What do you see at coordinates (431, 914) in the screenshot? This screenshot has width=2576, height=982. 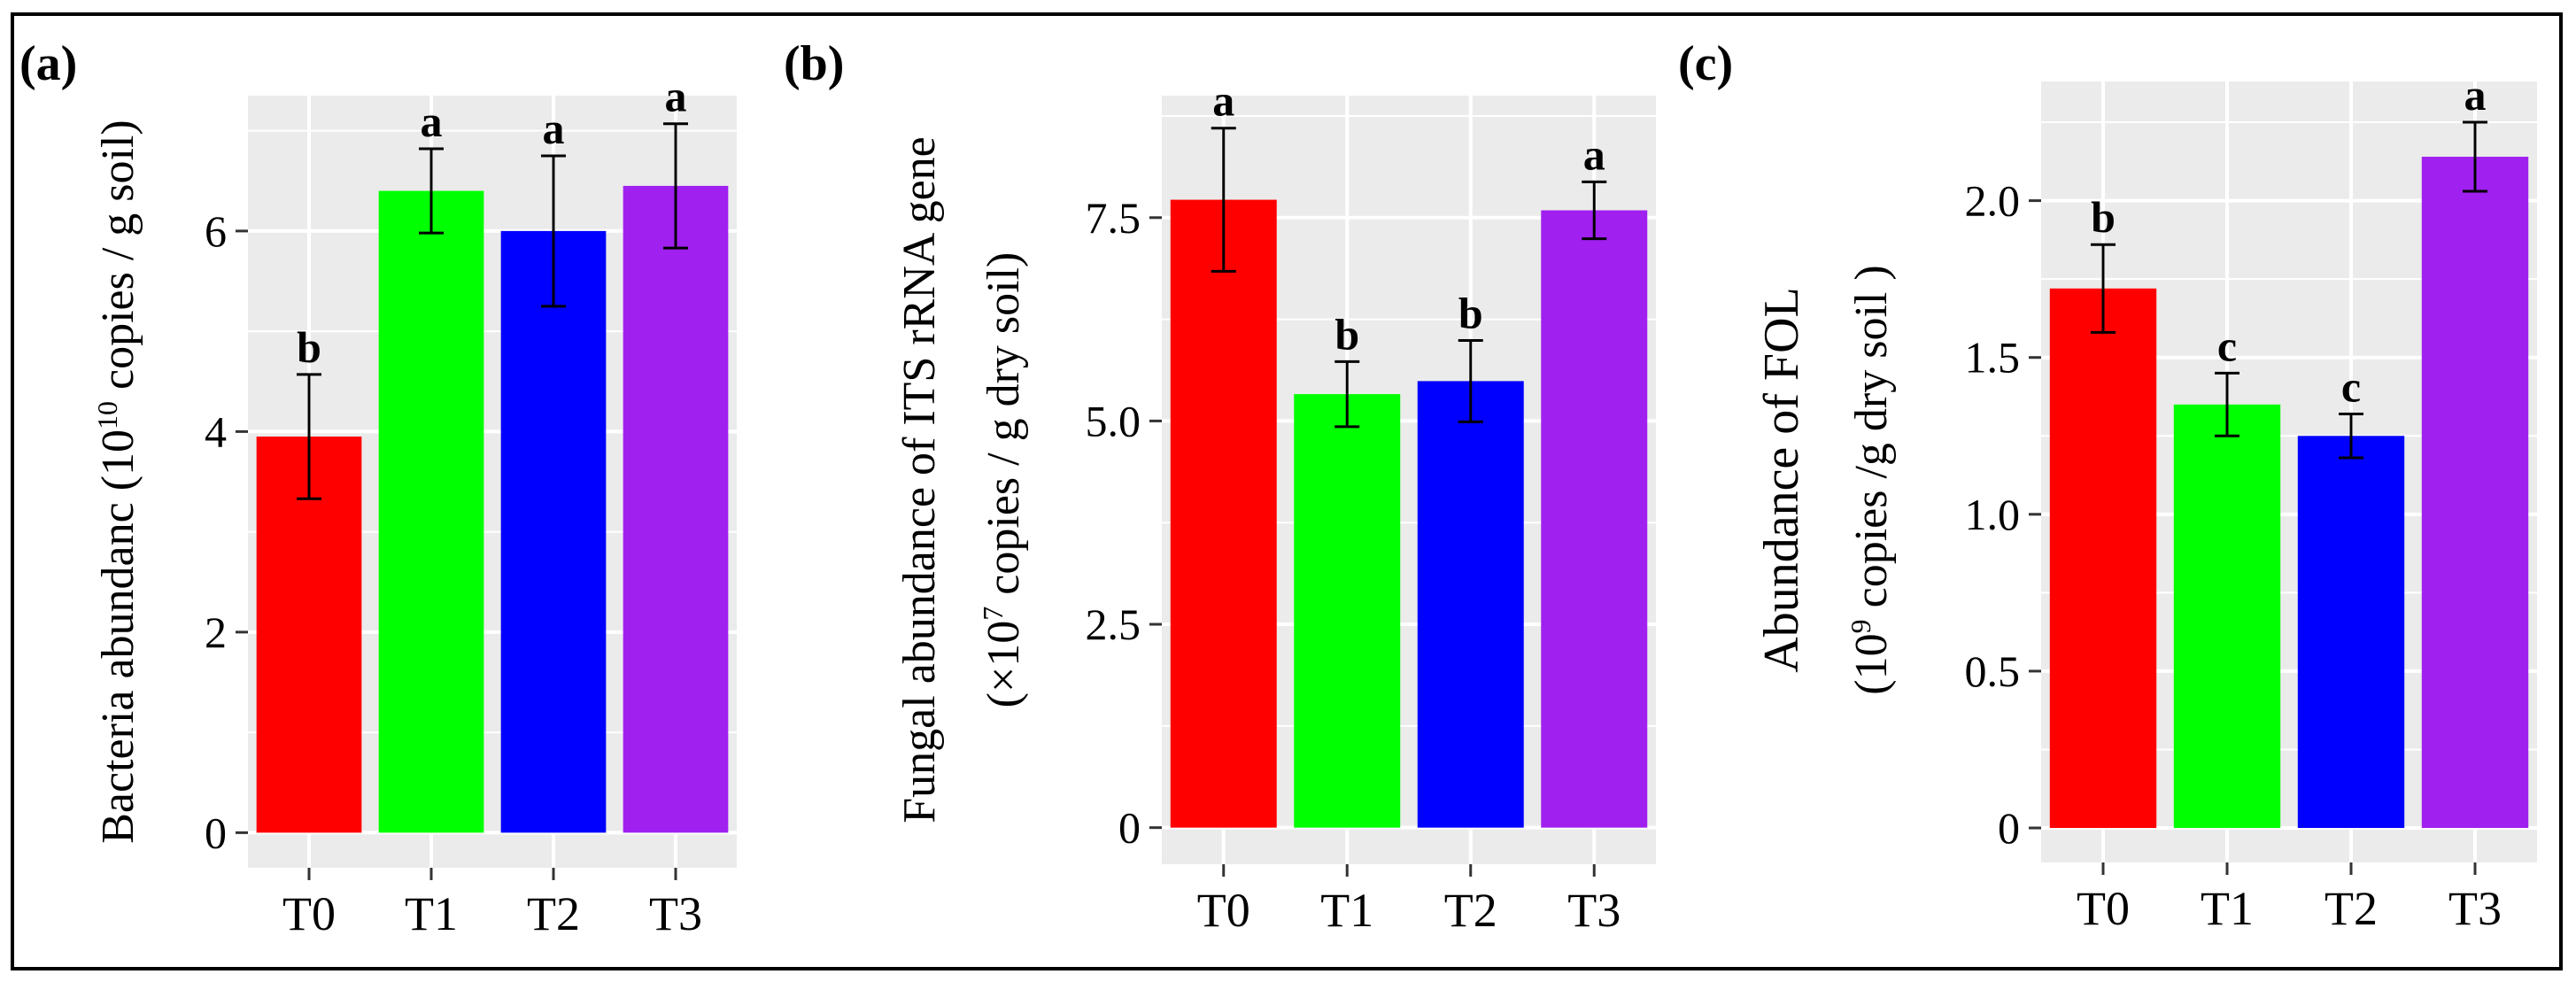 I see `panel-a-x-tick-label-t1: T1` at bounding box center [431, 914].